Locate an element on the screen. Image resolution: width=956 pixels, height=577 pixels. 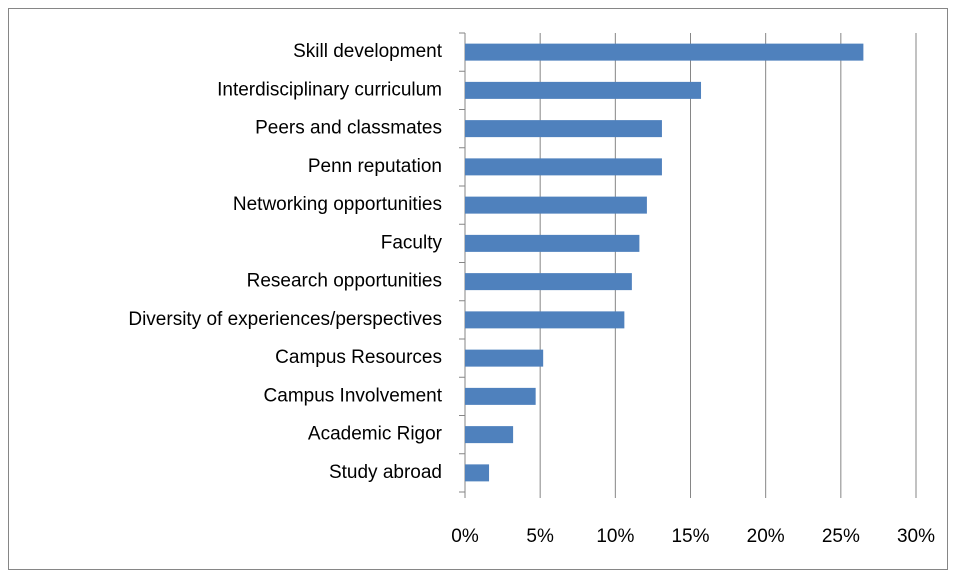
x-tick-label: 20% is located at coordinates (766, 536).